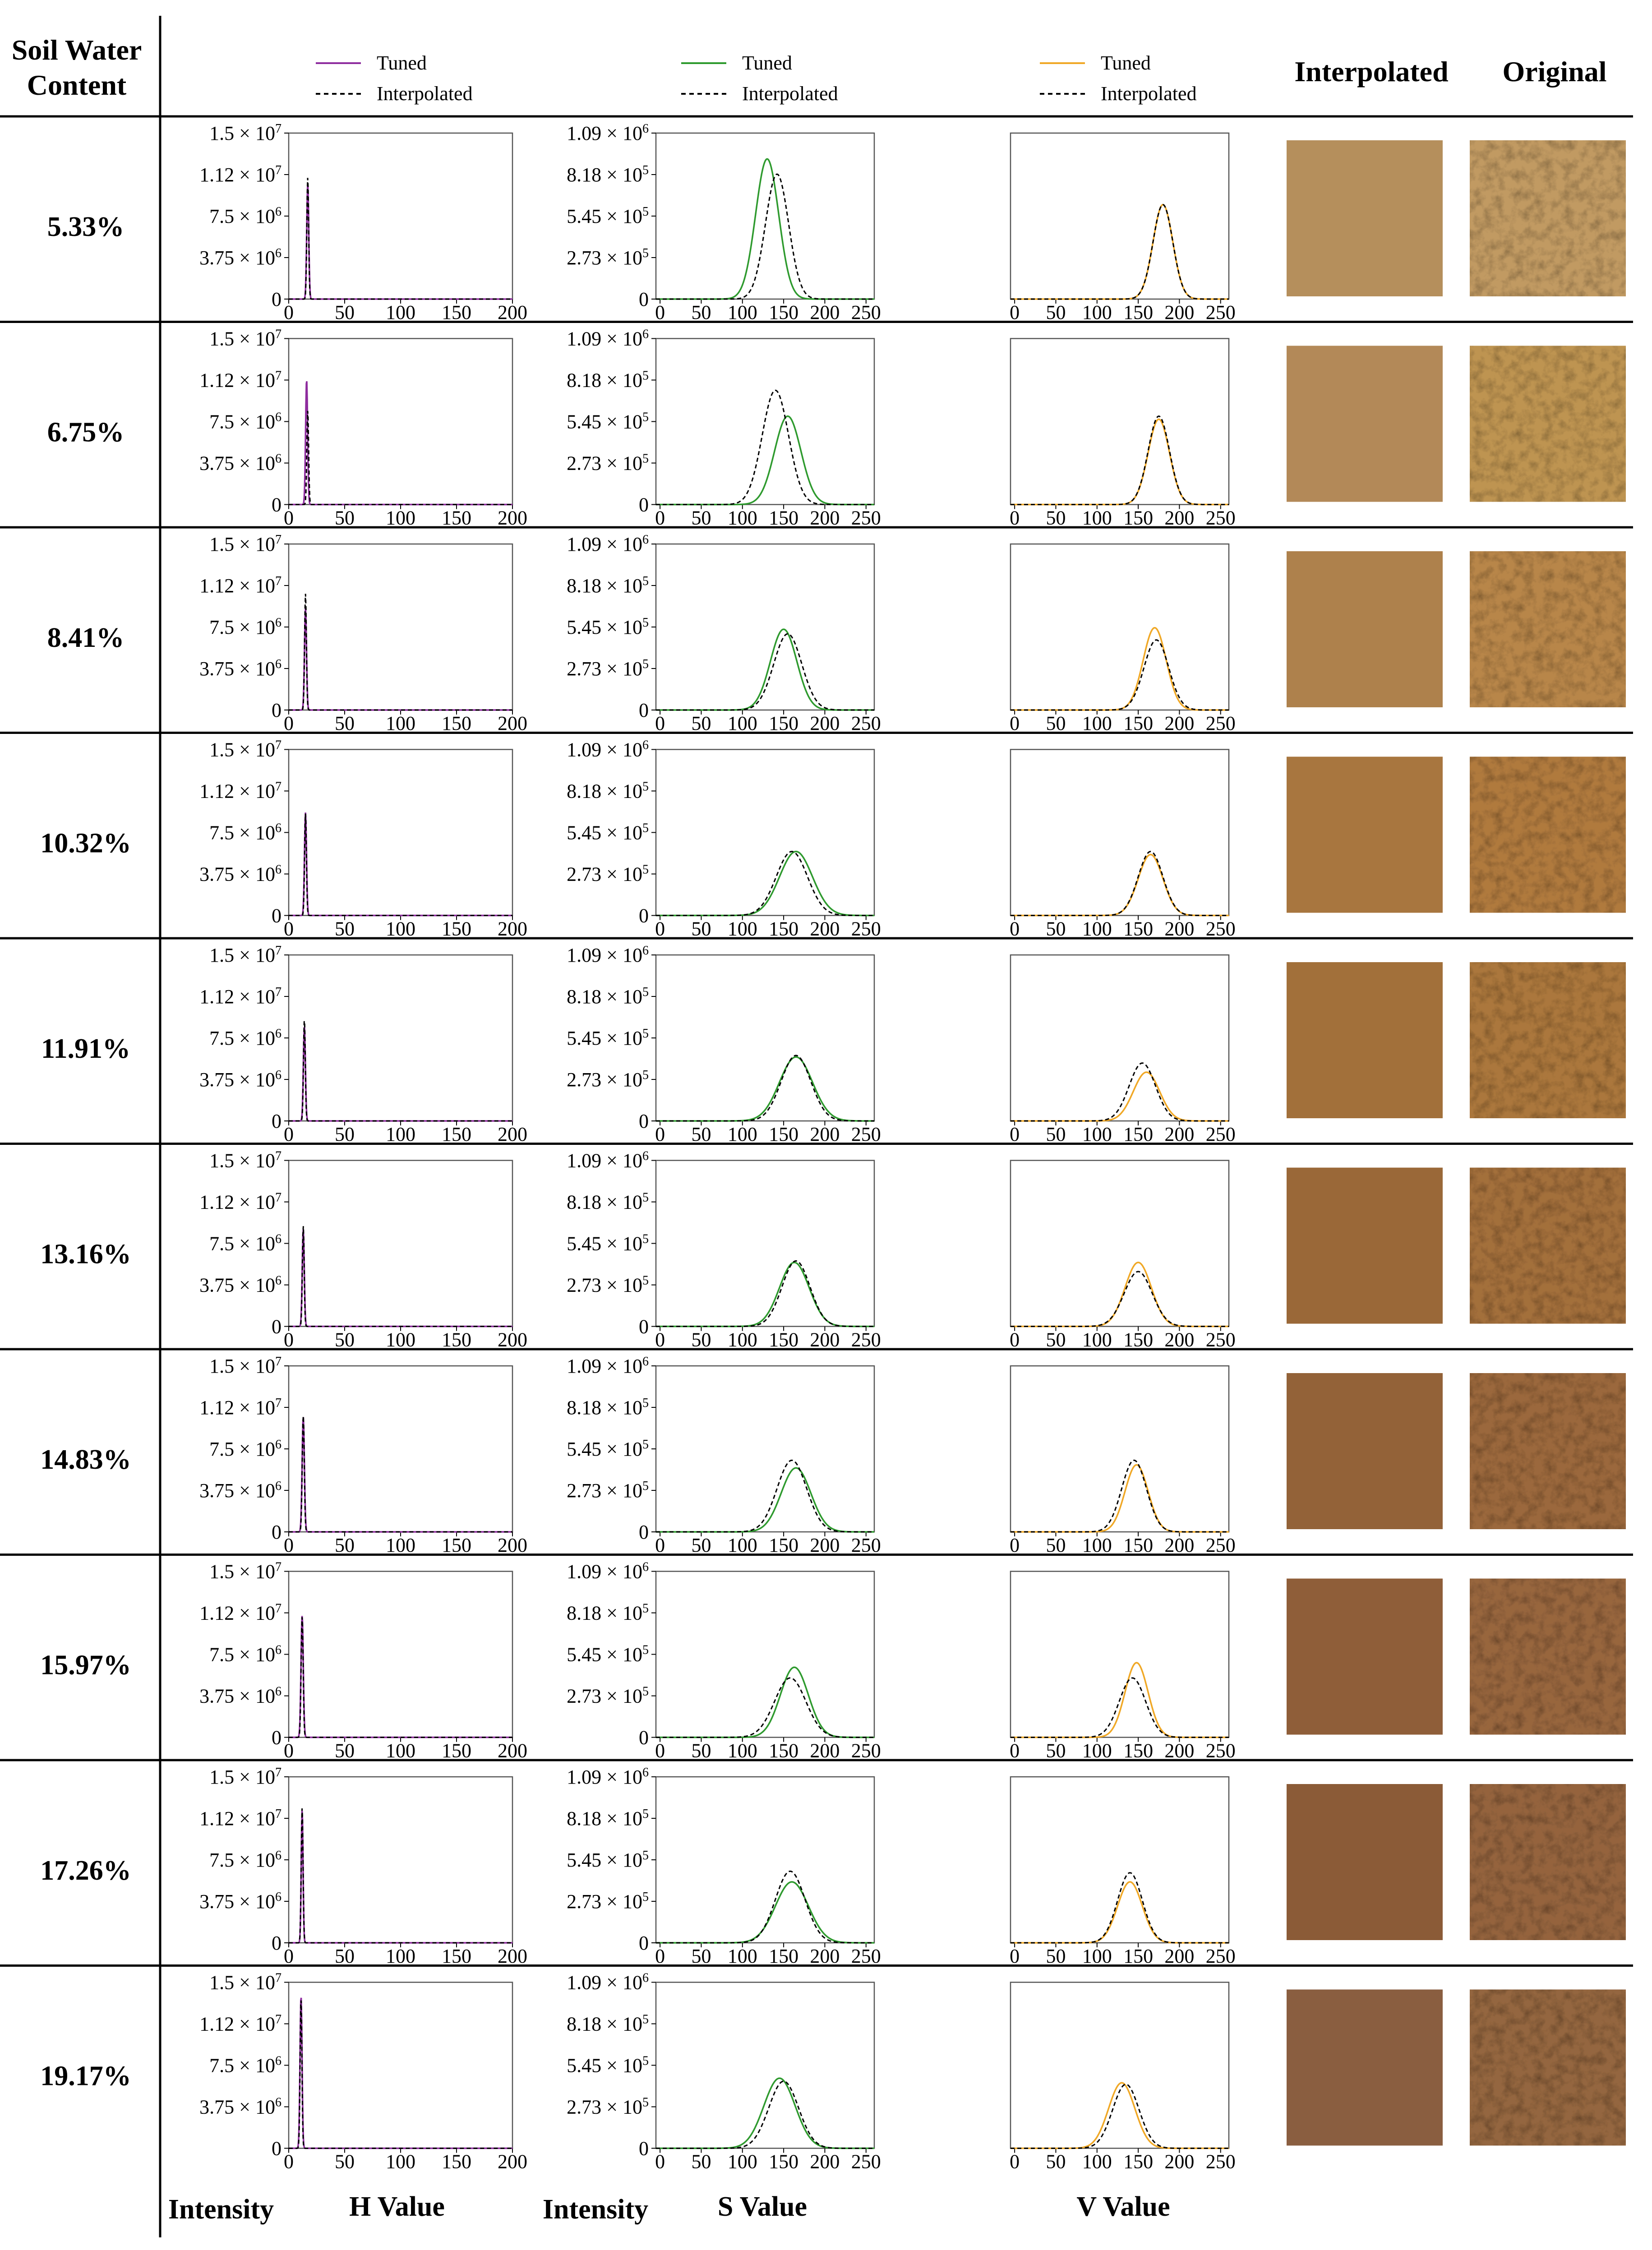  Describe the element at coordinates (783, 929) in the screenshot. I see `chart-s-x-tick-label: 150` at that location.